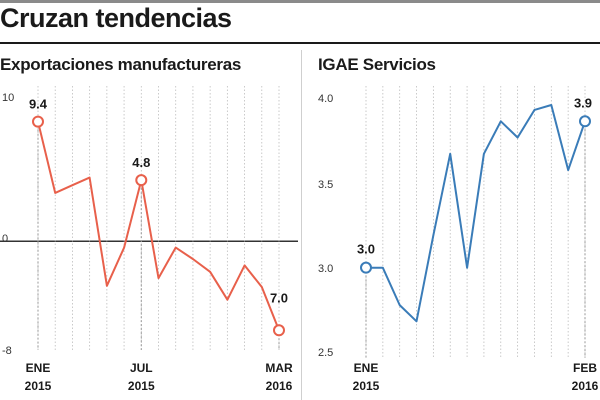 This screenshot has height=400, width=600. What do you see at coordinates (300, 1) in the screenshot?
I see `top-rule` at bounding box center [300, 1].